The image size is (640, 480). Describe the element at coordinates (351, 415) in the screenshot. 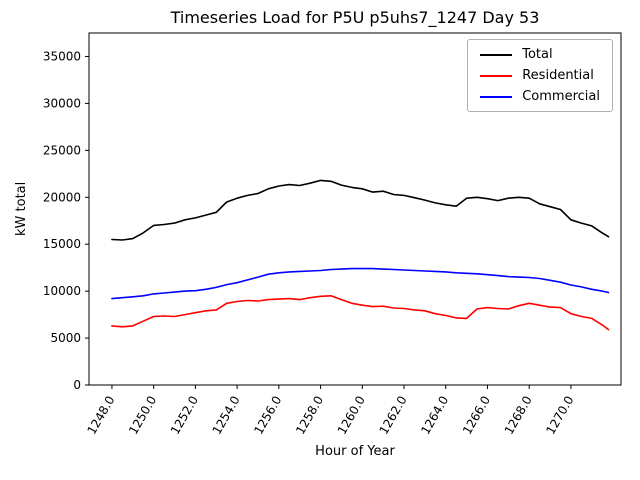

I see `svg-text: 1260.0` at that location.